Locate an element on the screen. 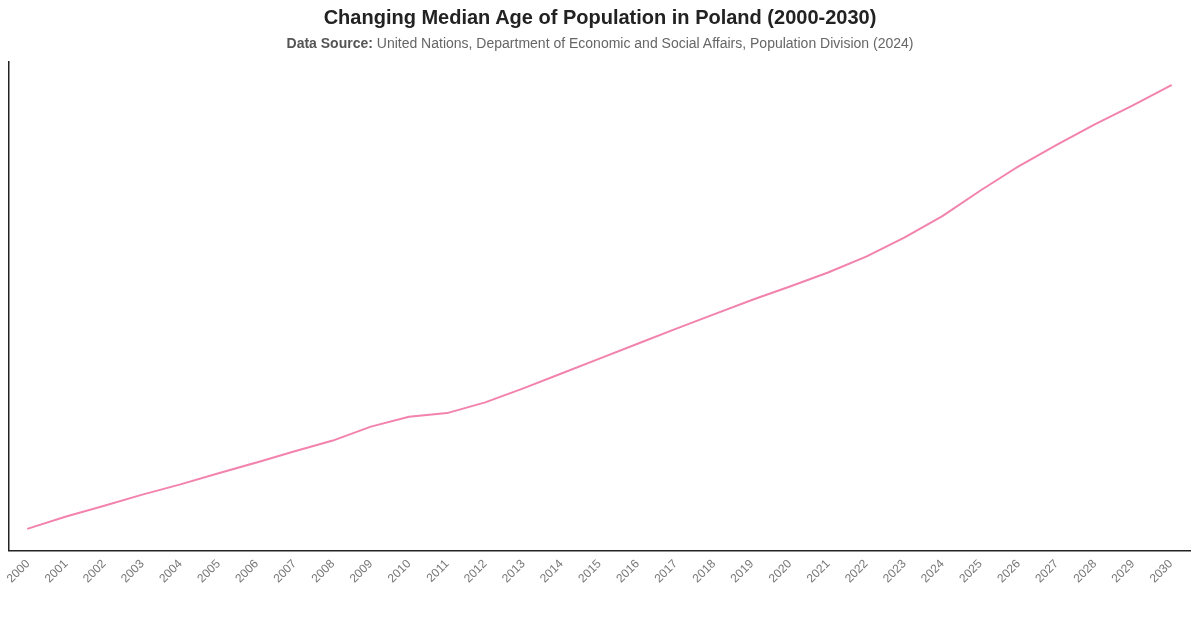  chart-subtitle: Data Source: United Nations, Department of Economic and Social Affairs, Population Division (2024) is located at coordinates (600, 43).